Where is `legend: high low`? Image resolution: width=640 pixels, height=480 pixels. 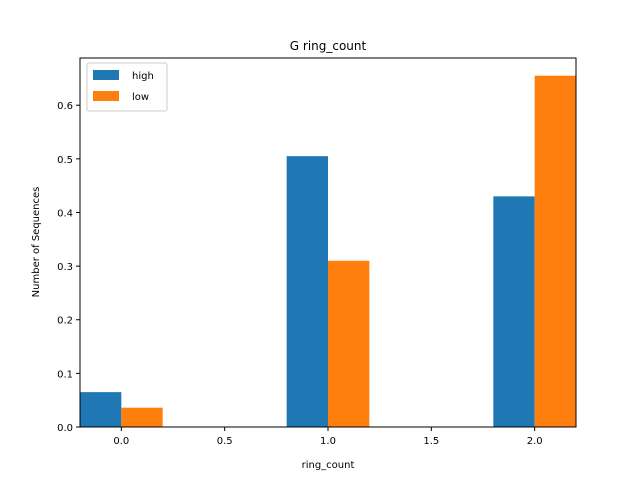
legend: high low is located at coordinates (127, 87).